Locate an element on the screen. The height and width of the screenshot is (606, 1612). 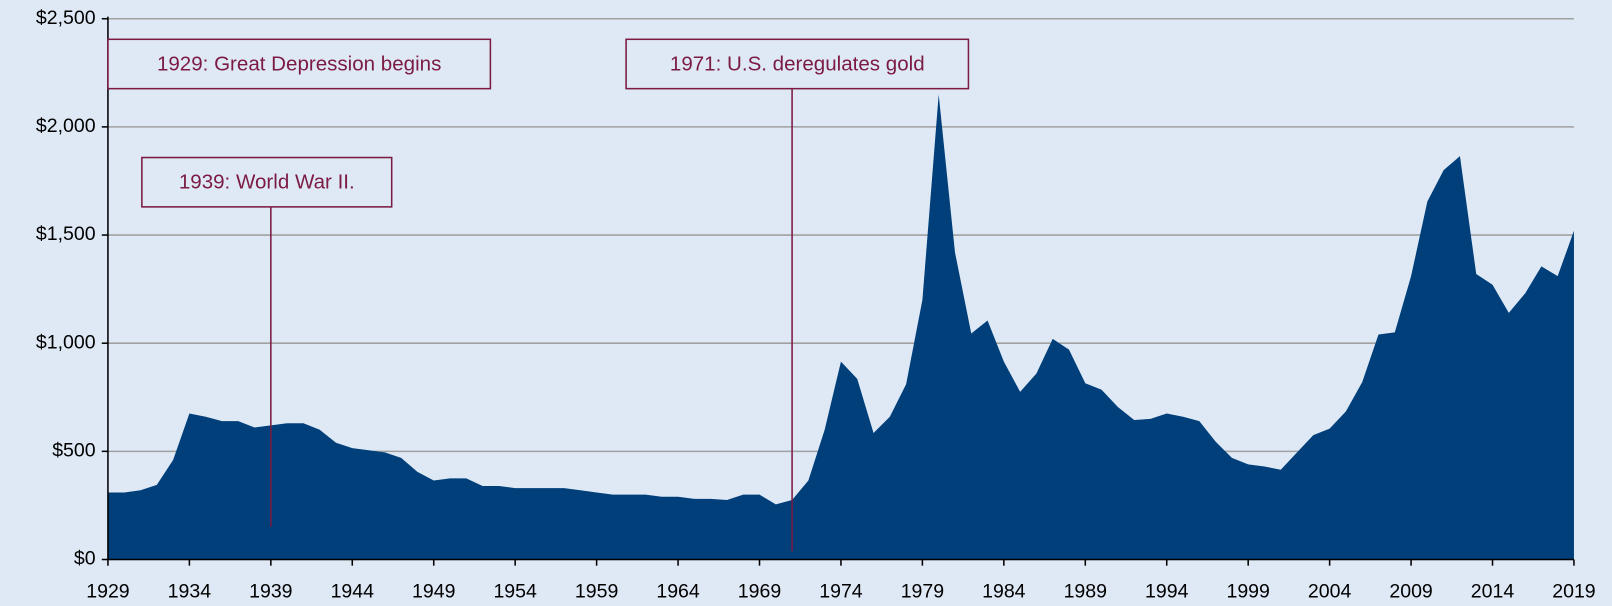
x-tick-label: 1999 is located at coordinates (1247, 592).